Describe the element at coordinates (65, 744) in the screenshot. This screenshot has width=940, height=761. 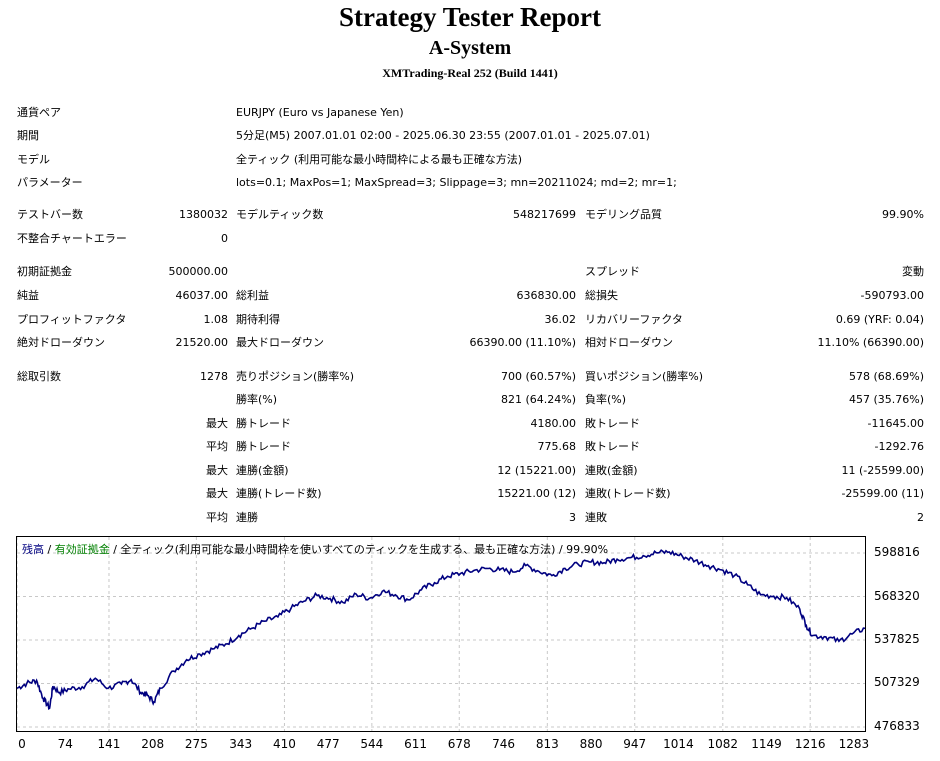
I see `x-tick-label: 74` at that location.